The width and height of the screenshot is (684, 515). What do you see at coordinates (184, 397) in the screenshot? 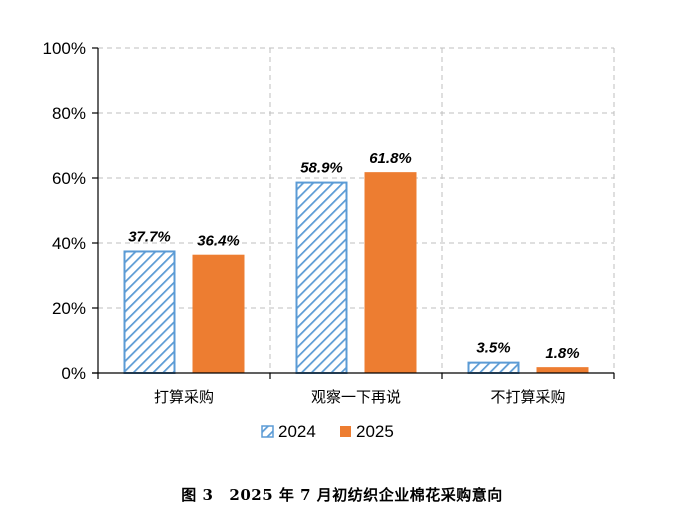
I see `category-label: 打算采购` at bounding box center [184, 397].